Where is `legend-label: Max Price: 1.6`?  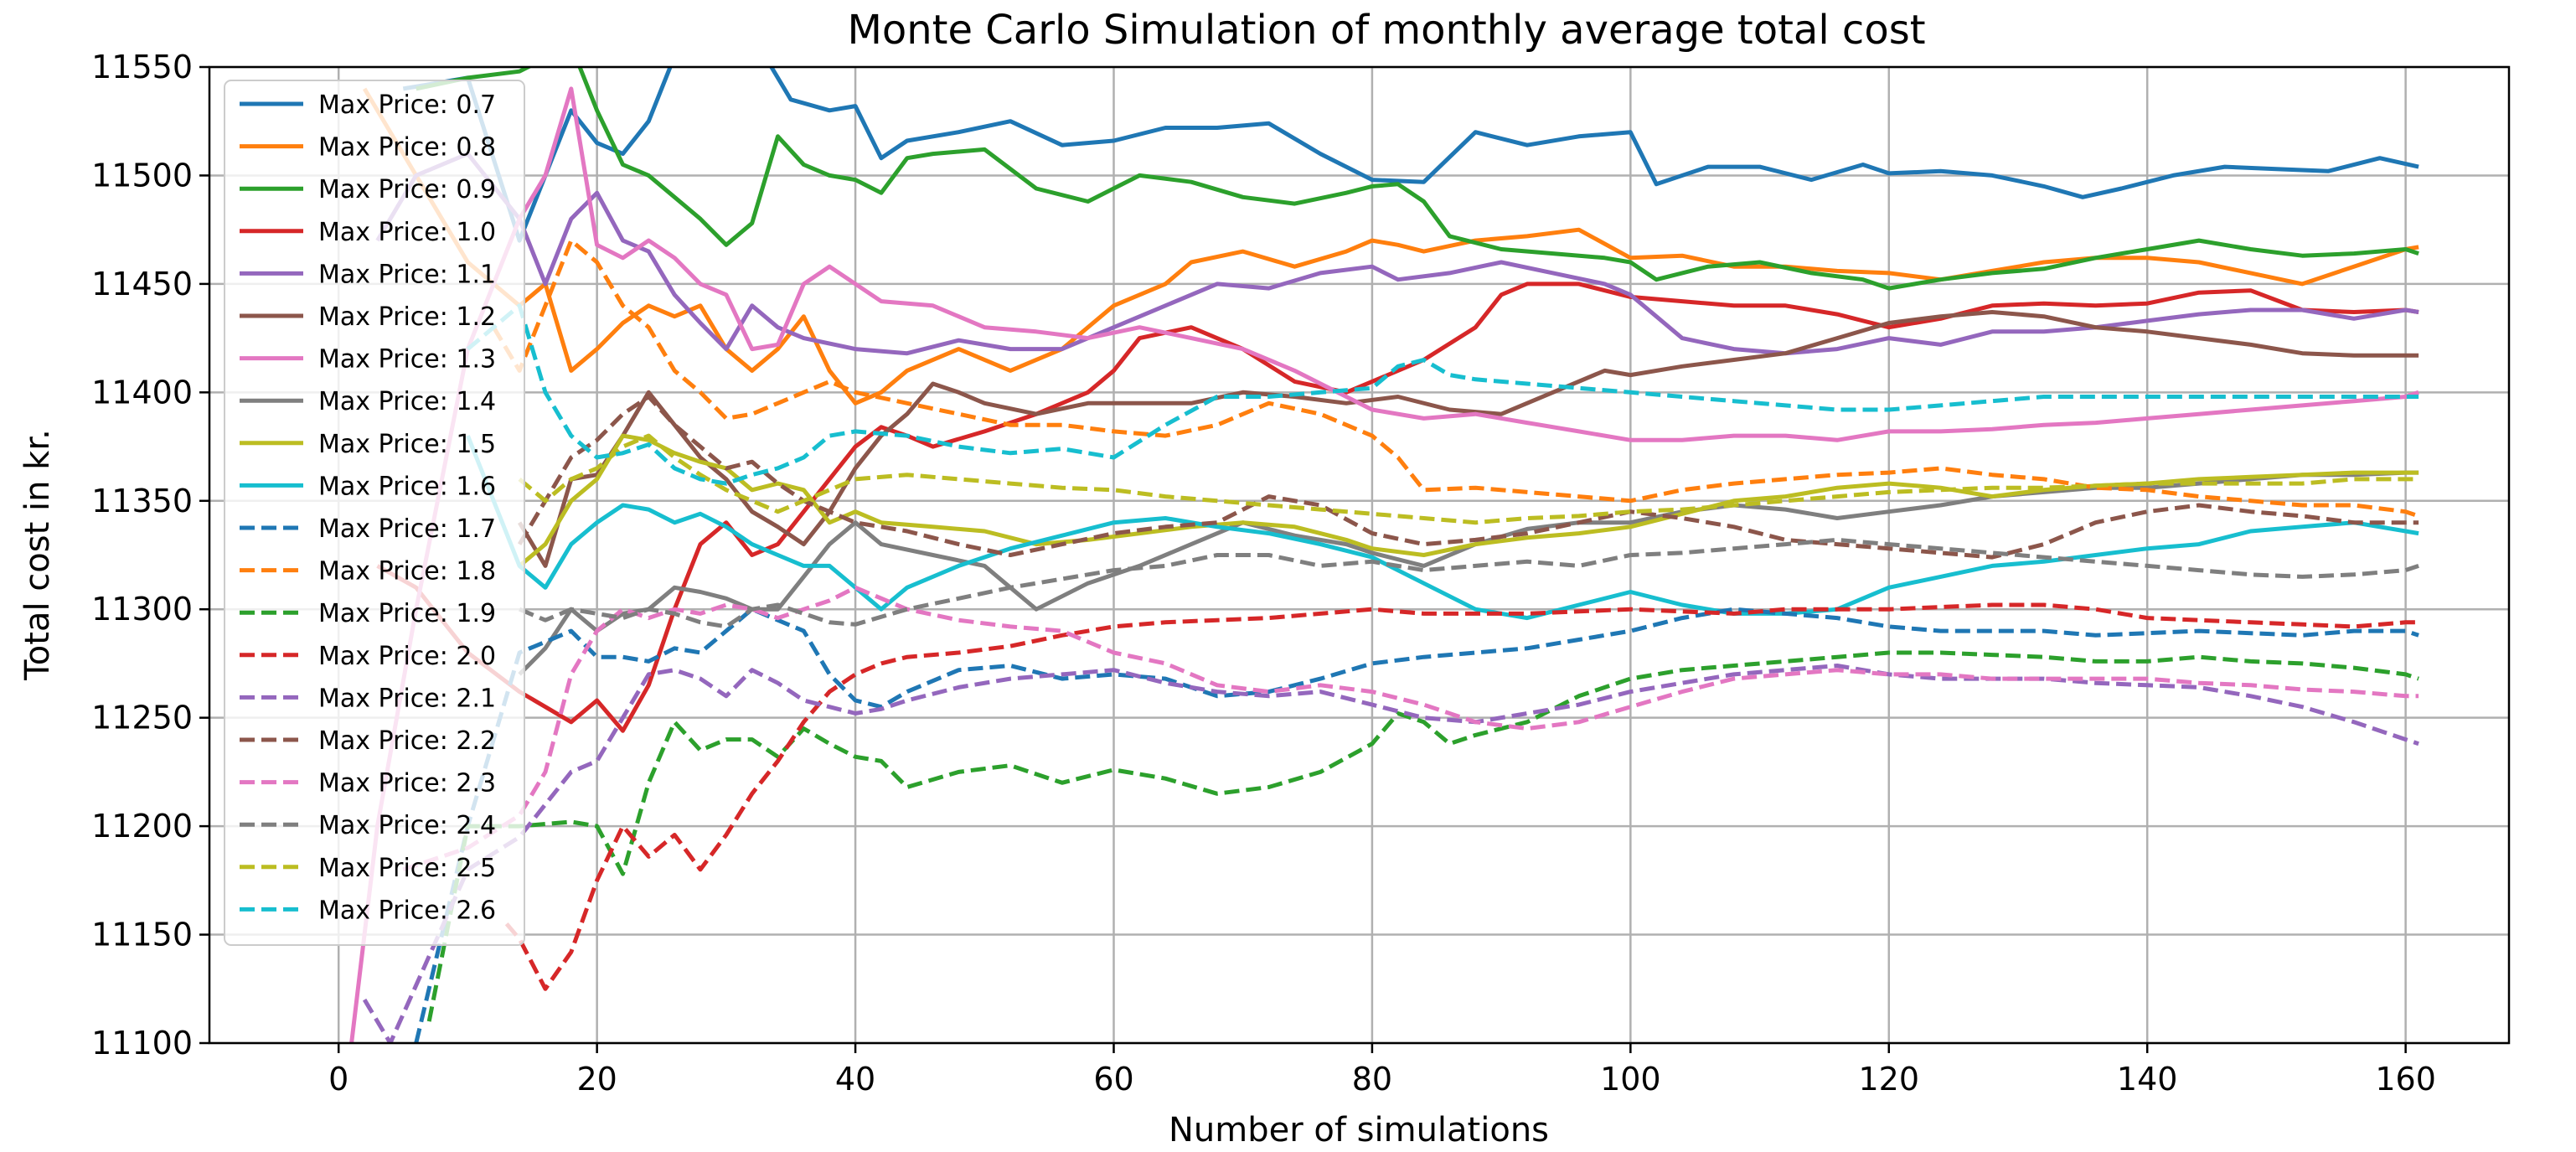
legend-label: Max Price: 1.6 is located at coordinates (407, 486).